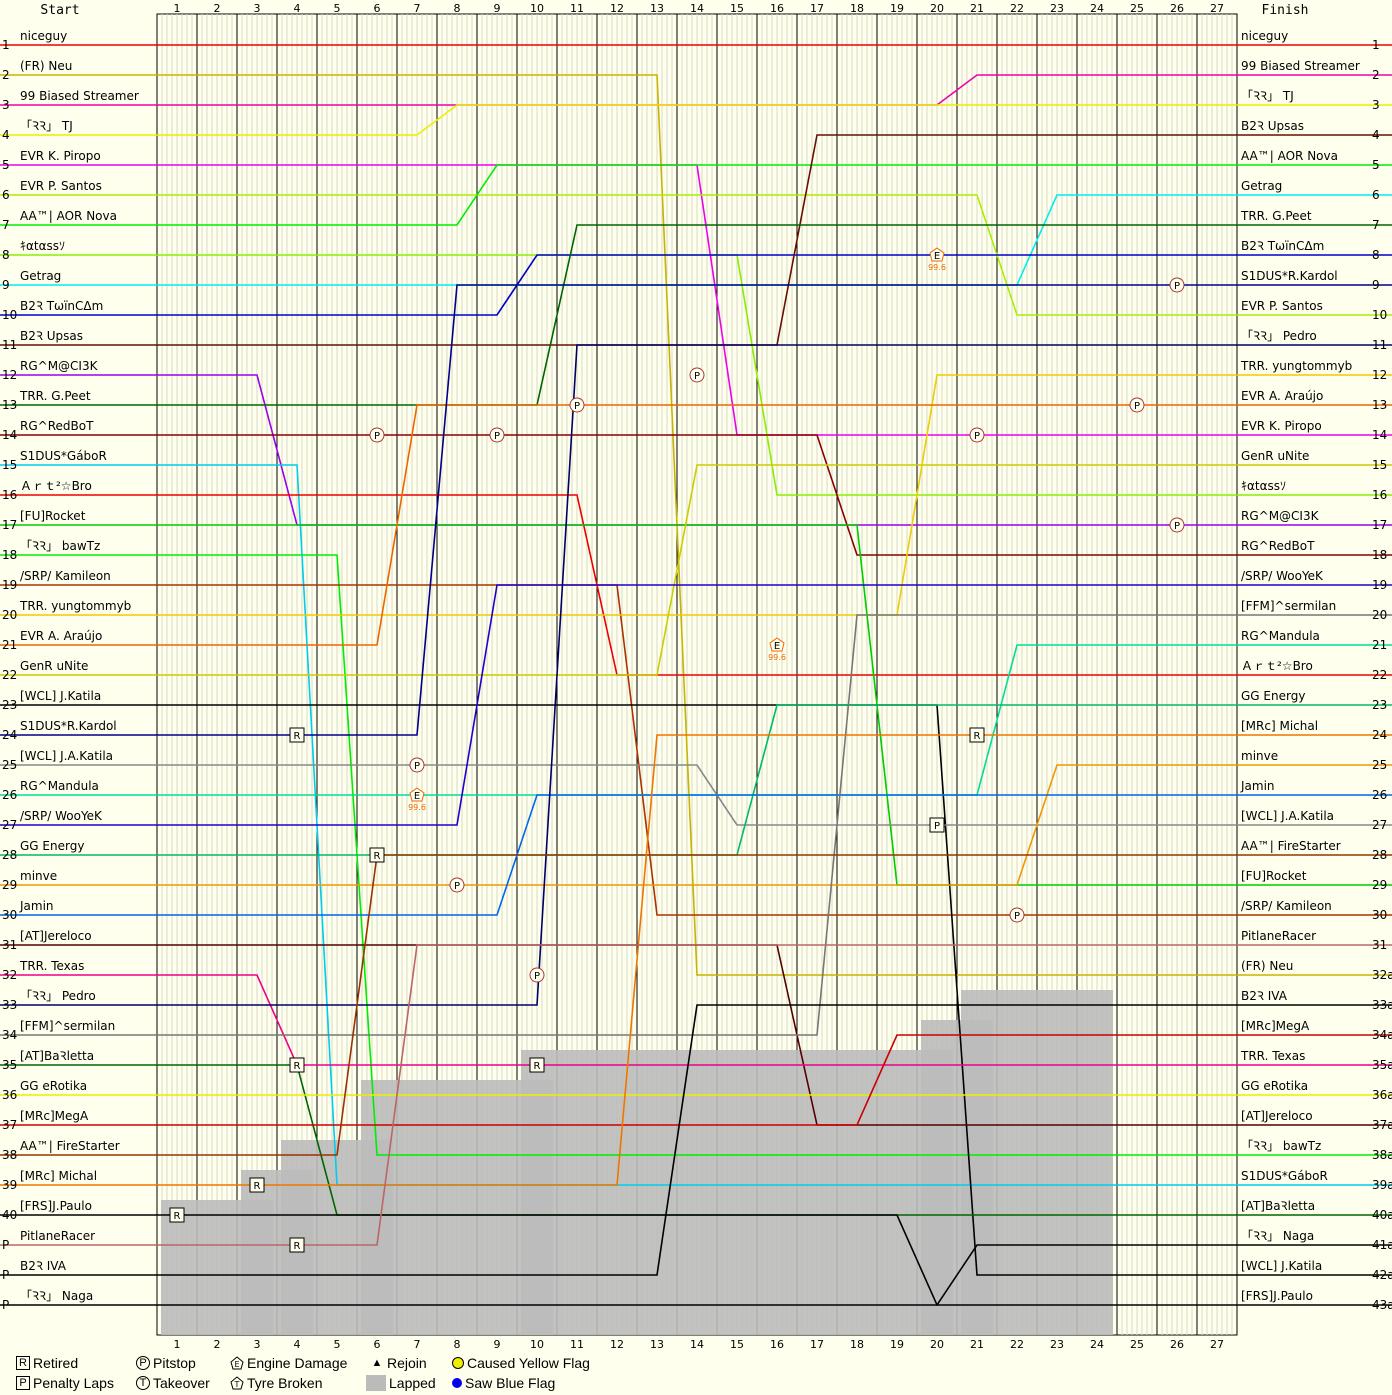 The width and height of the screenshot is (1392, 1395). Describe the element at coordinates (503, 1383) in the screenshot. I see `legend-blue: Saw Blue Flag` at that location.